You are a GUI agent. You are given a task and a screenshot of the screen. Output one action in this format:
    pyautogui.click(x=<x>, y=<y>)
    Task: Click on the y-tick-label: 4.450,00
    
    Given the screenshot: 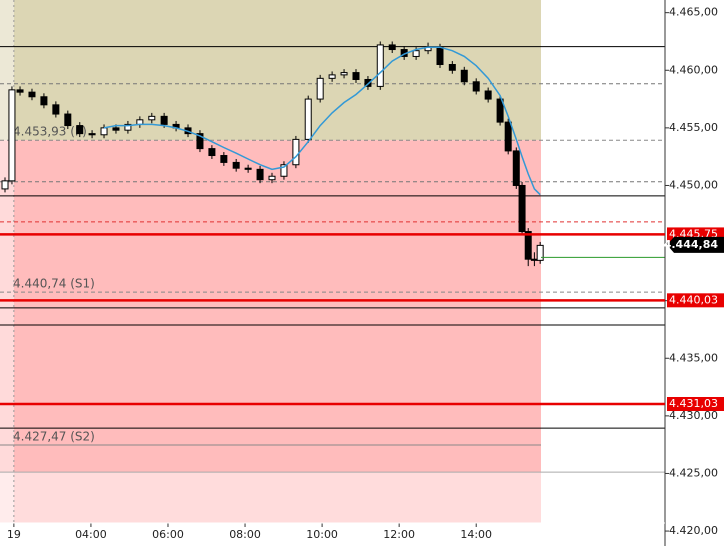 What is the action you would take?
    pyautogui.click(x=693, y=184)
    